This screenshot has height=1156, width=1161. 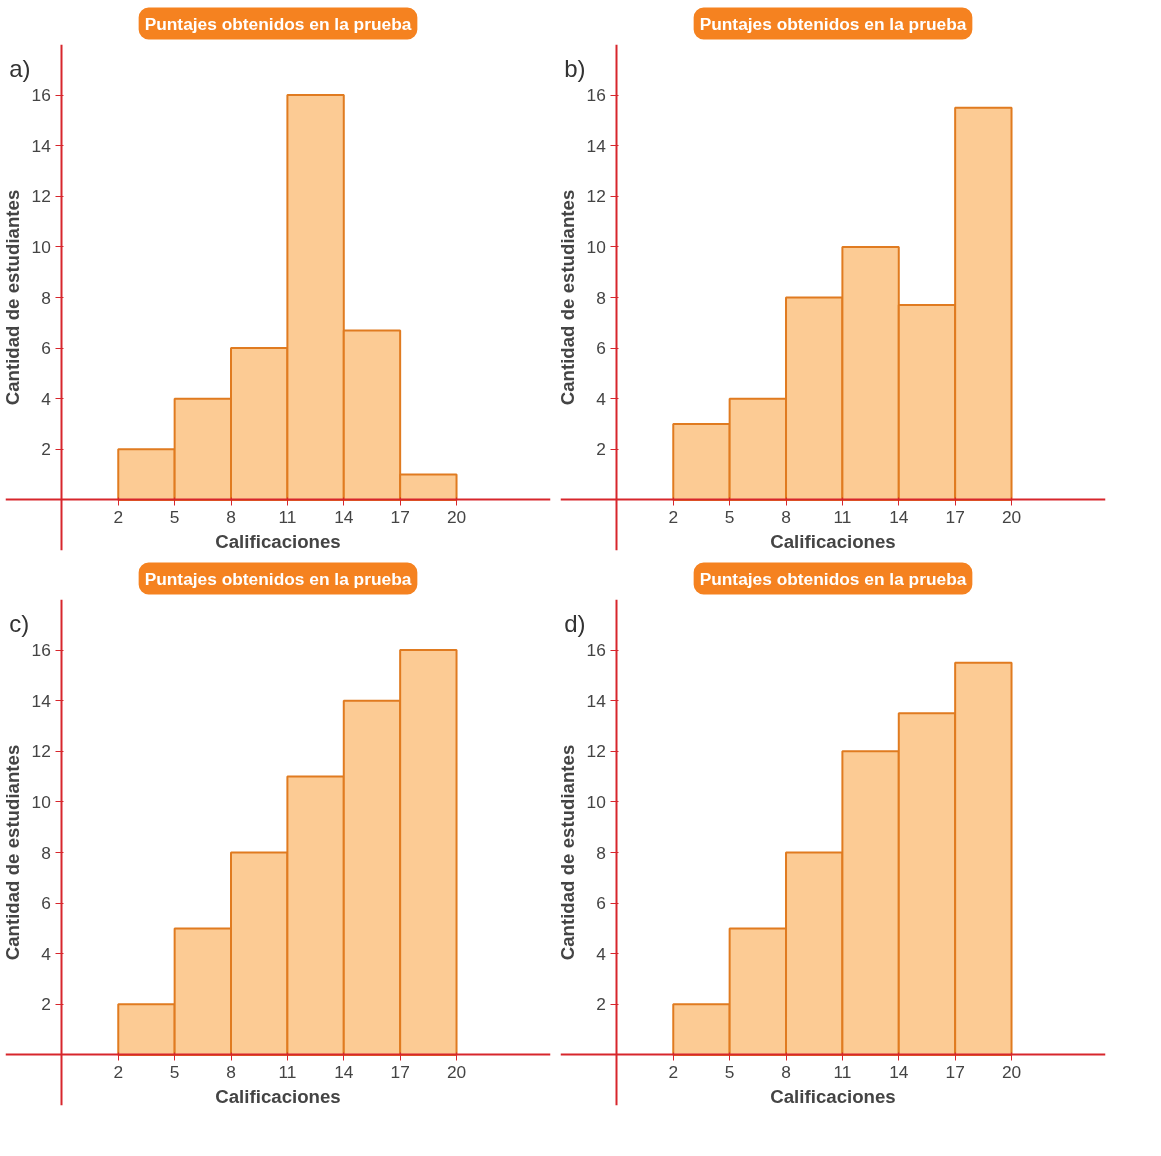 What do you see at coordinates (575, 69) in the screenshot?
I see `annotation: b)` at bounding box center [575, 69].